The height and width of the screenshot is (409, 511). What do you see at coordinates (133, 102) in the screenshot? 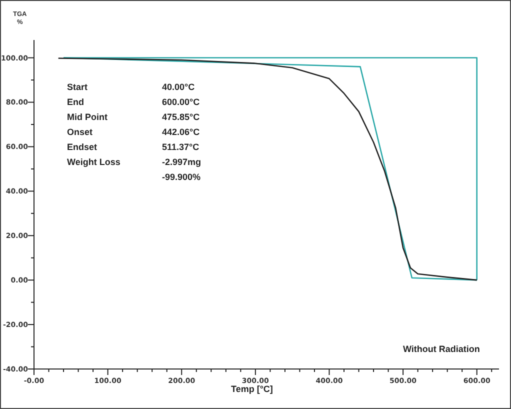
I see `text: End 600.00°C` at bounding box center [133, 102].